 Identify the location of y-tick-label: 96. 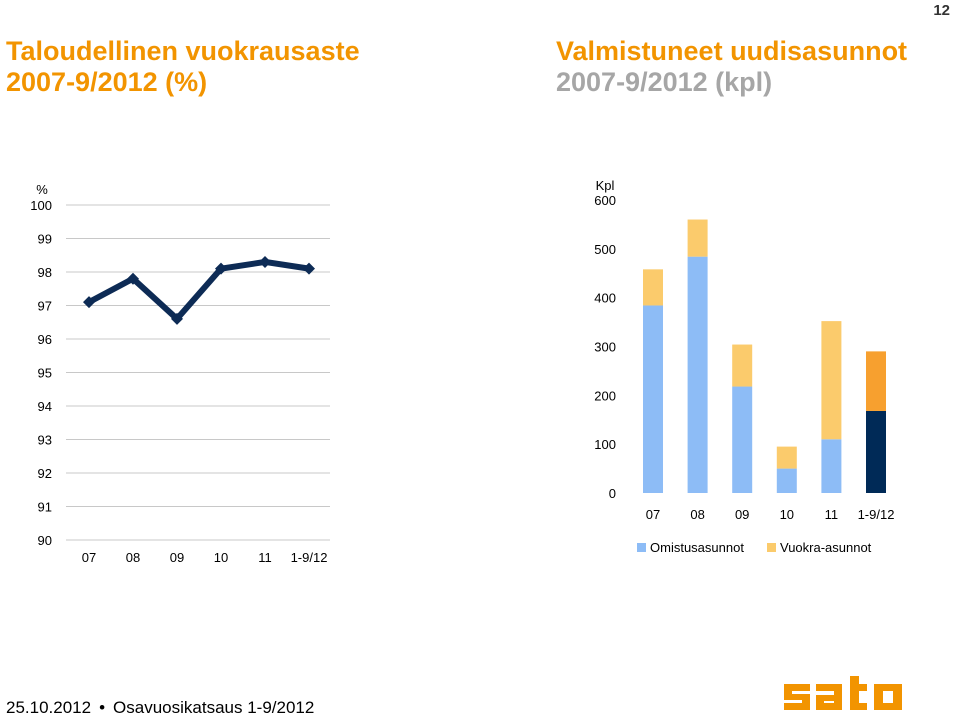
(45, 339).